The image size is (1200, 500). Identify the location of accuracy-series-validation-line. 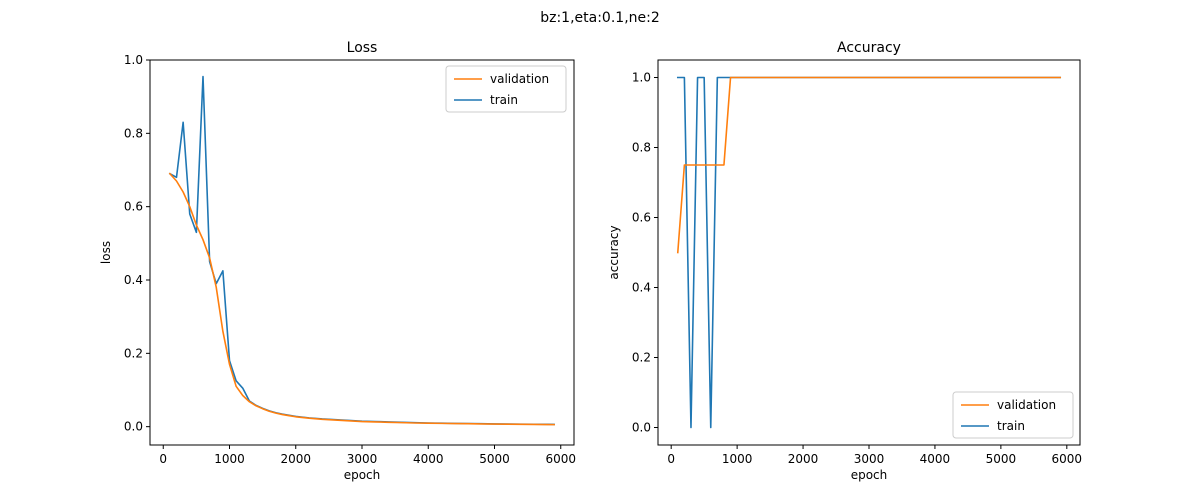
(869, 165).